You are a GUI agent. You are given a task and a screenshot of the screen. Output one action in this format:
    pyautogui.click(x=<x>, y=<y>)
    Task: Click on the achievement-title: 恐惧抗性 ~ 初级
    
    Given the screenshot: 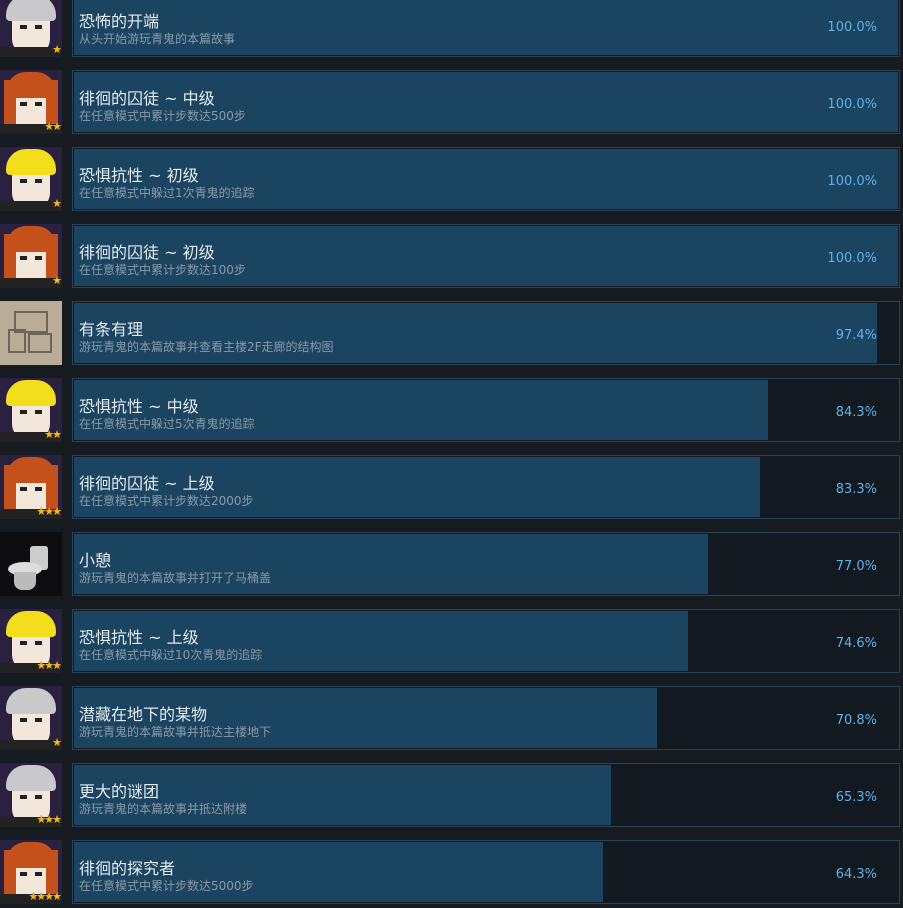 What is the action you would take?
    pyautogui.click(x=139, y=175)
    